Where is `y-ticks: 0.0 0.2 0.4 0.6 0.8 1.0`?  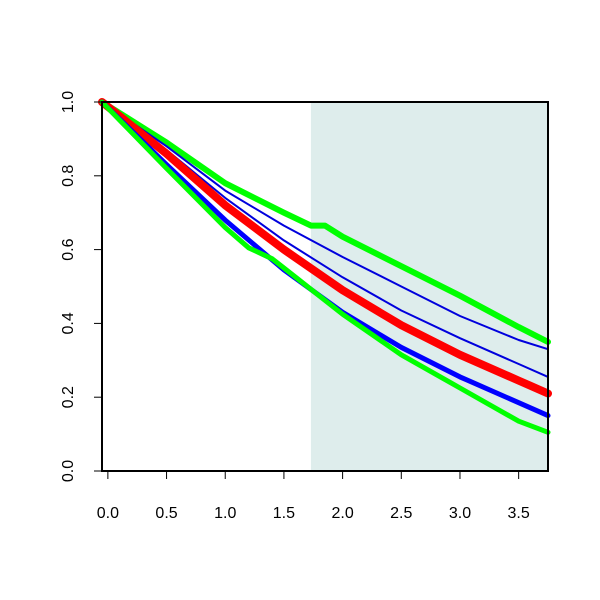 y-ticks: 0.0 0.2 0.4 0.6 0.8 1.0 is located at coordinates (81, 286).